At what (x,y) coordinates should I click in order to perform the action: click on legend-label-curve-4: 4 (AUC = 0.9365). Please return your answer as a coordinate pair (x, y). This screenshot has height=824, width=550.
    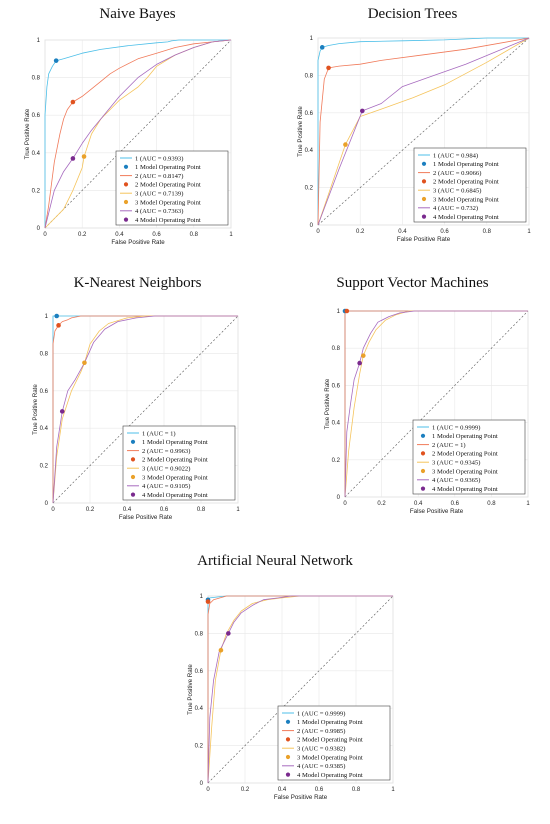
    Looking at the image, I should click on (456, 480).